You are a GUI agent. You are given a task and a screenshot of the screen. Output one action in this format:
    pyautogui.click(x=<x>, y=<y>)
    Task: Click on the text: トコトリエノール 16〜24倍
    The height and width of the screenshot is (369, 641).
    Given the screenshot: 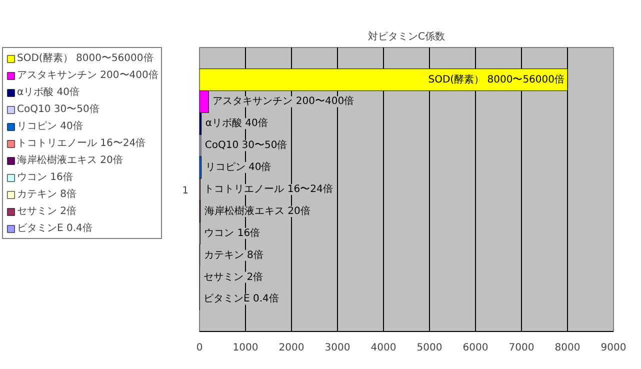 What is the action you would take?
    pyautogui.click(x=268, y=189)
    